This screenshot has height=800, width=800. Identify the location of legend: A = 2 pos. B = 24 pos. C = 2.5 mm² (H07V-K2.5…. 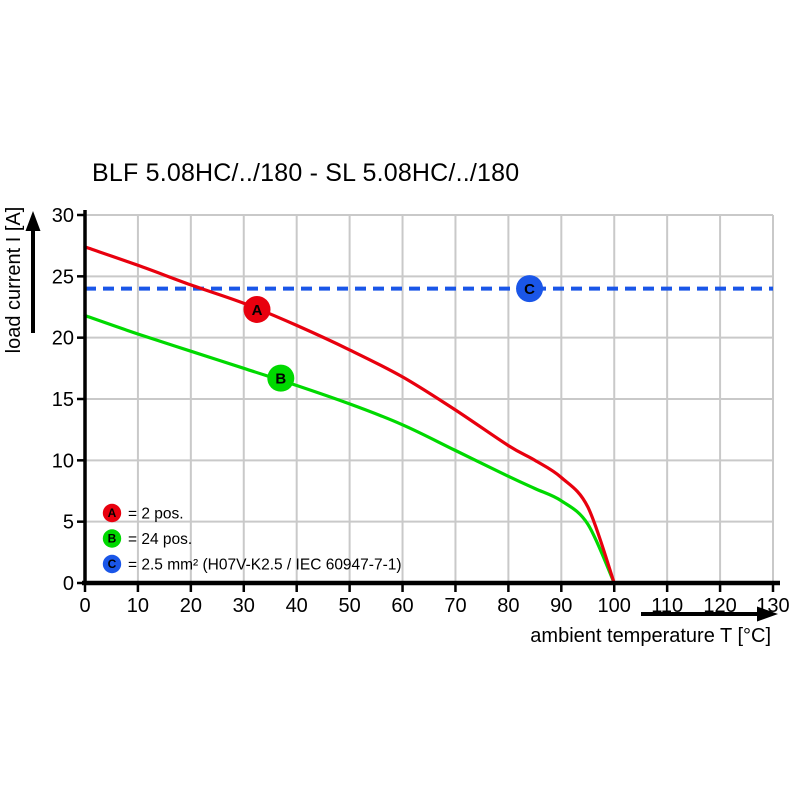
(252, 538).